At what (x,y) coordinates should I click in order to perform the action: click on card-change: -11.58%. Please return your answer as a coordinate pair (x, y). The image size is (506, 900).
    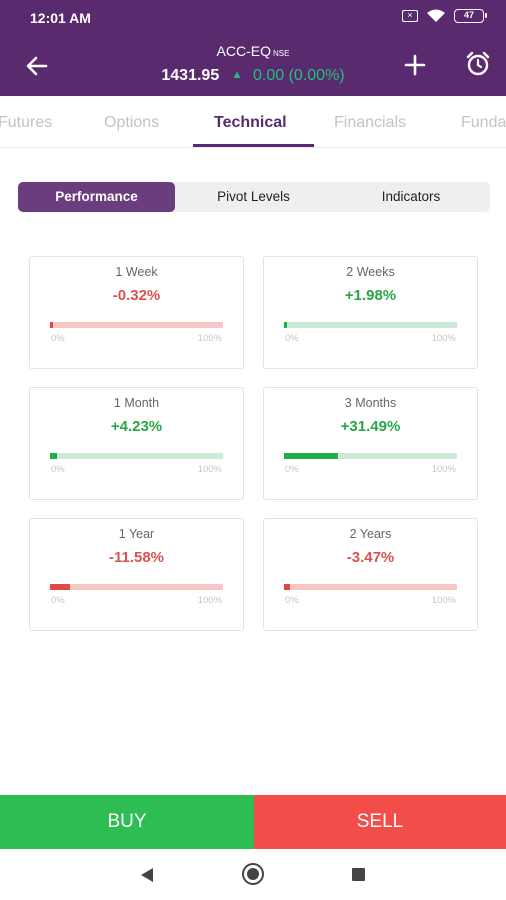
    Looking at the image, I should click on (136, 557).